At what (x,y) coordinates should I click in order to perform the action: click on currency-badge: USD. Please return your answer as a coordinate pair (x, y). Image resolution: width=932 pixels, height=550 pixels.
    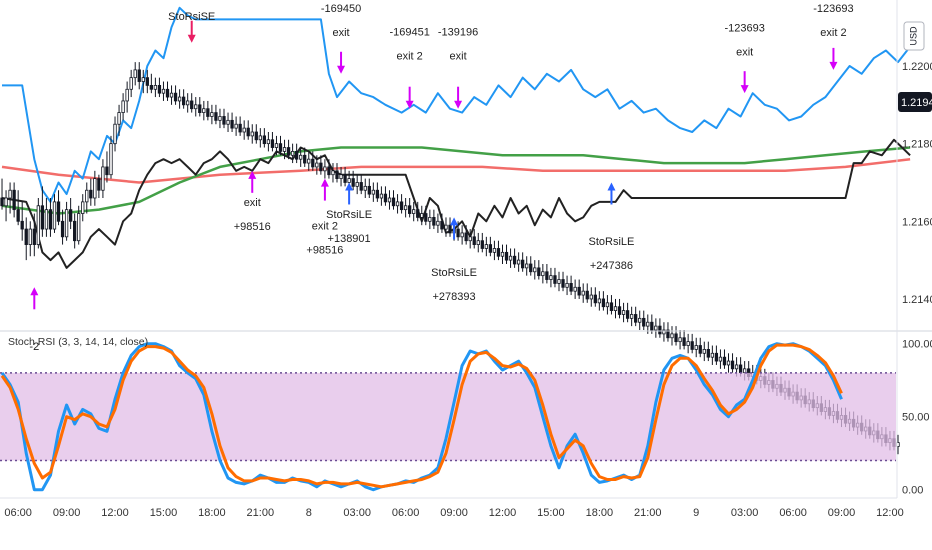
    Looking at the image, I should click on (914, 36).